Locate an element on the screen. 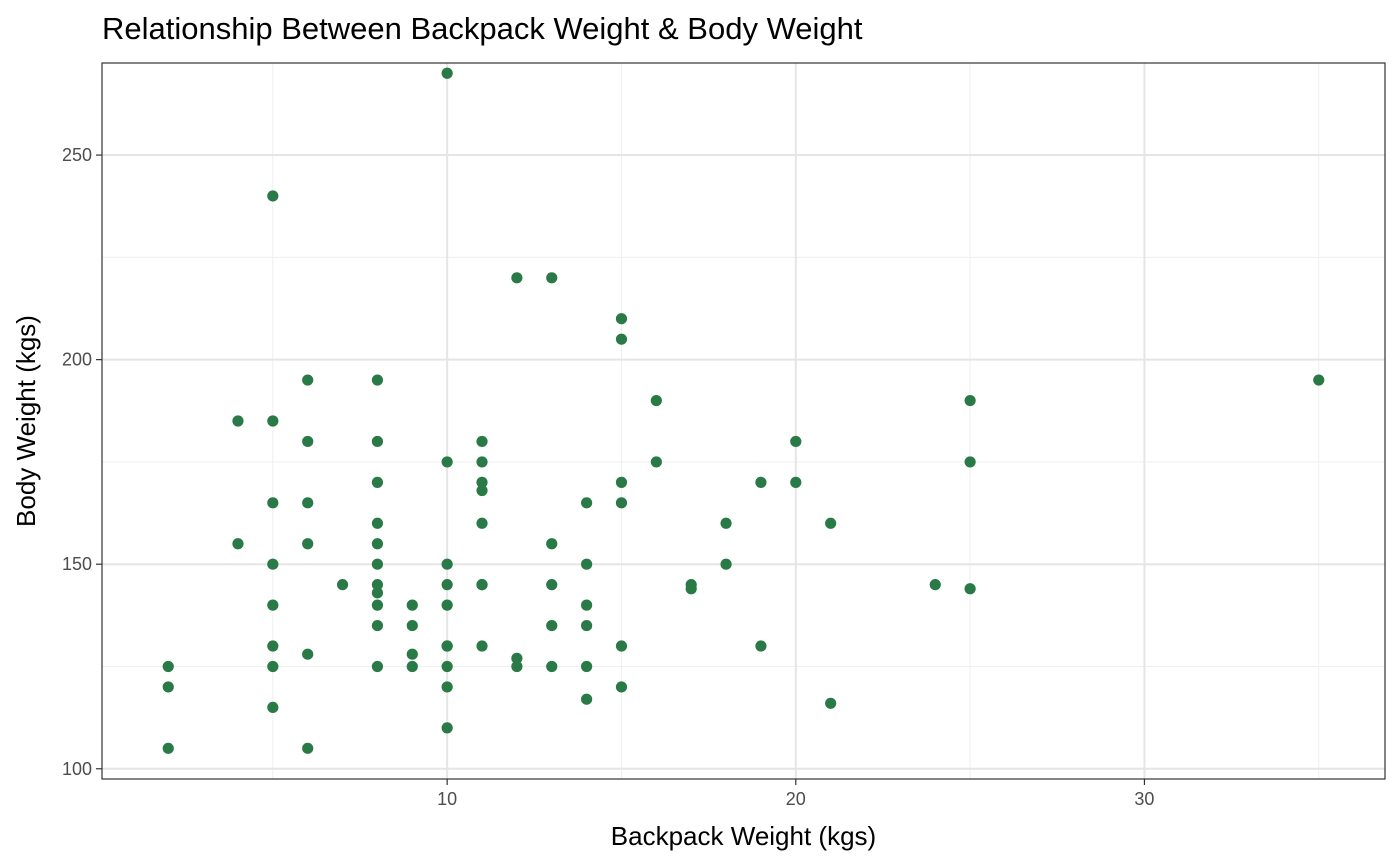 This screenshot has height=865, width=1400. x-tick-label: 10 is located at coordinates (447, 799).